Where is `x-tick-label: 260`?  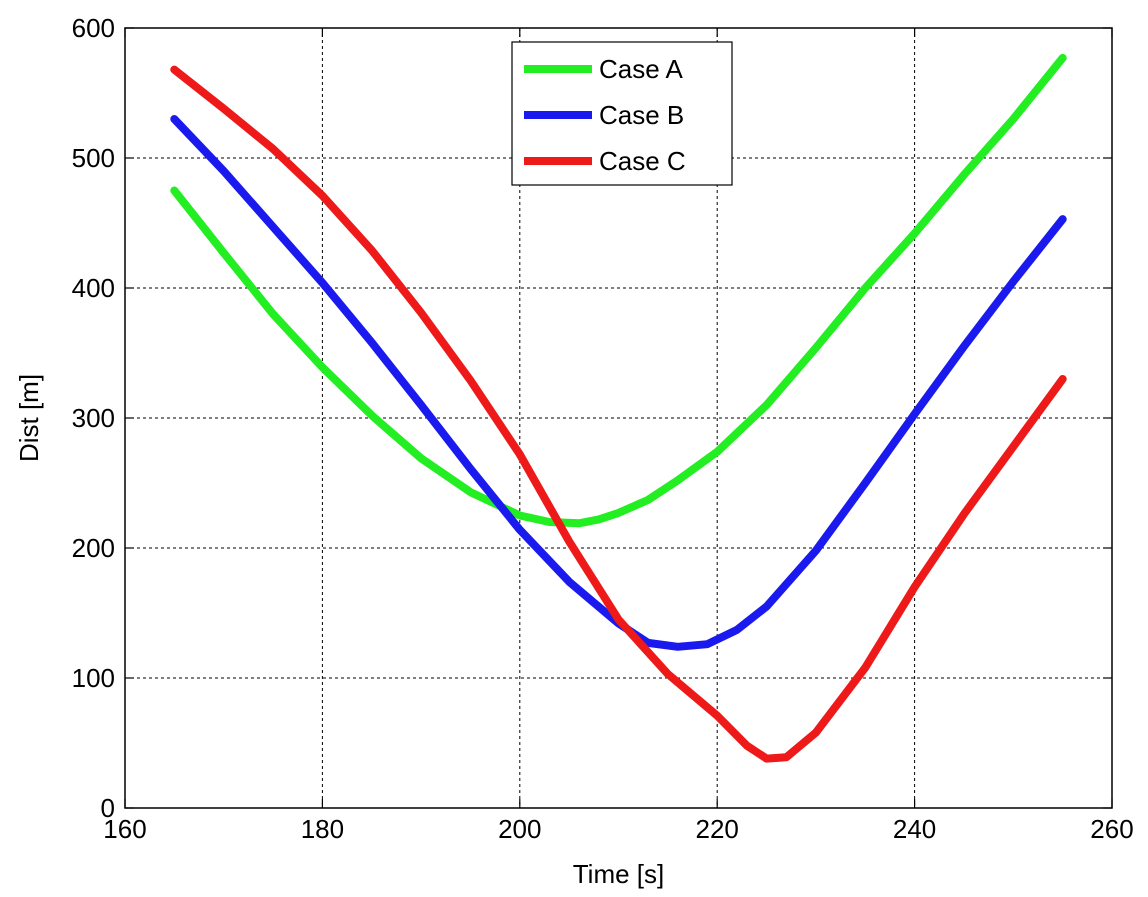 x-tick-label: 260 is located at coordinates (1111, 829).